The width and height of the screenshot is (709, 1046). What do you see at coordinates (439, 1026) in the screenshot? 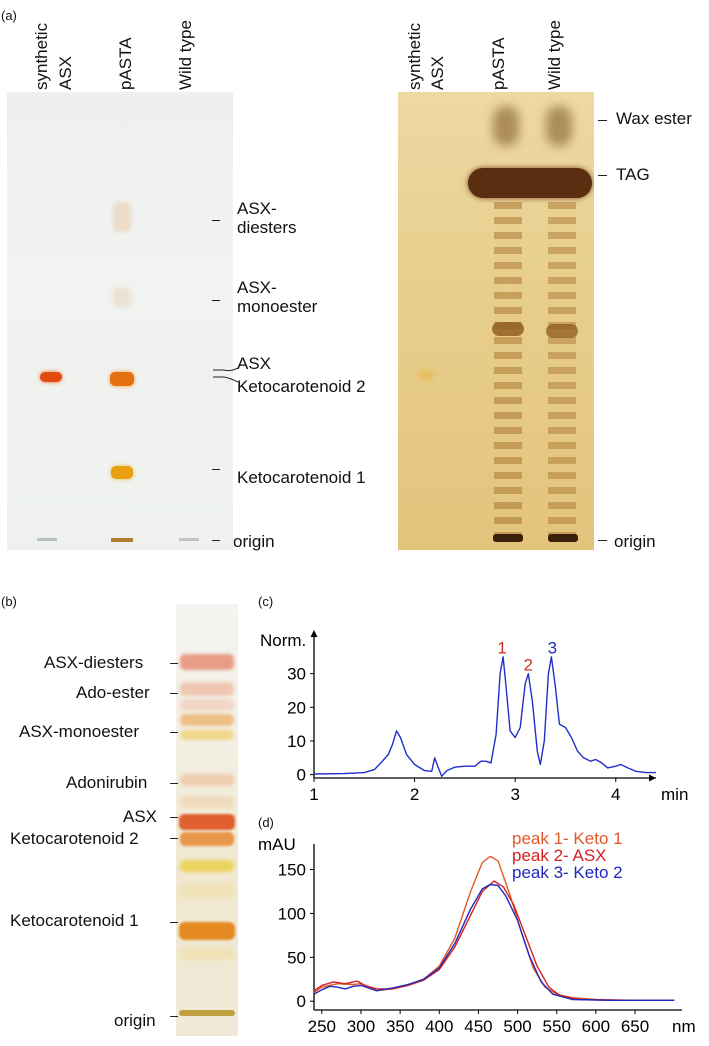
I see `x-tick-label: 400` at bounding box center [439, 1026].